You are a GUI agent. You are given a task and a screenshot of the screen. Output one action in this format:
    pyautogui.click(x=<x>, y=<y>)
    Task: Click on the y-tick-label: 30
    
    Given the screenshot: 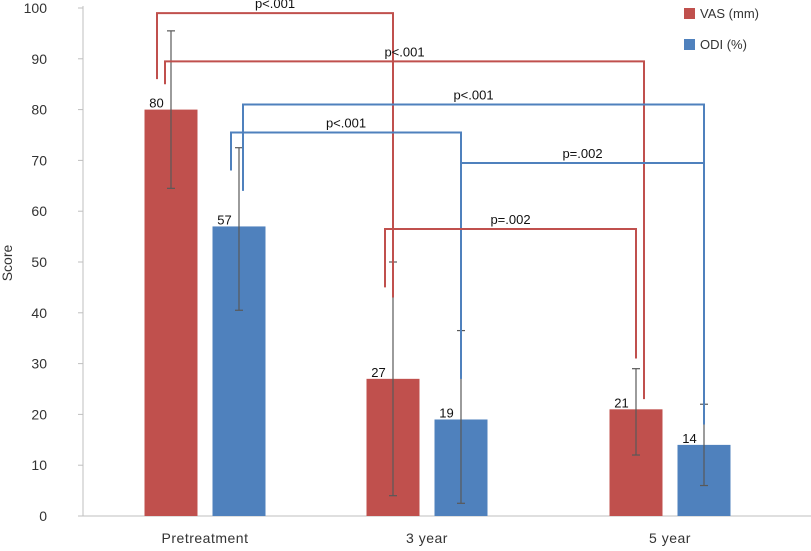 What is the action you would take?
    pyautogui.click(x=39, y=364)
    